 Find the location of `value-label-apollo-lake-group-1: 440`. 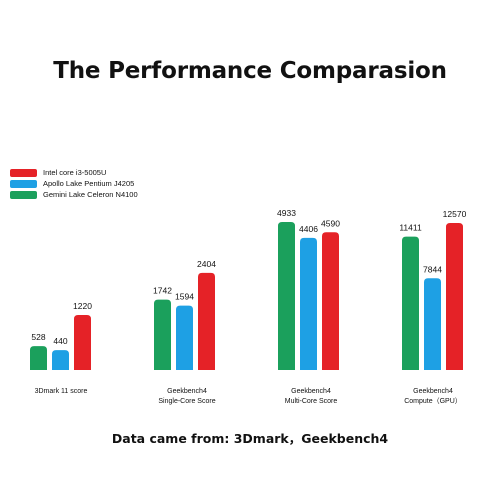

value-label-apollo-lake-group-1: 440 is located at coordinates (60, 341).